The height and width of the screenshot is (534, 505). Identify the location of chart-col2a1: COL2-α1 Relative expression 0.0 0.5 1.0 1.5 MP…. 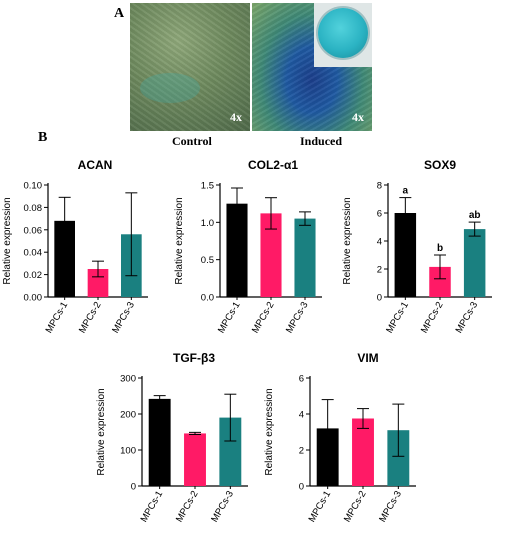
(248, 246).